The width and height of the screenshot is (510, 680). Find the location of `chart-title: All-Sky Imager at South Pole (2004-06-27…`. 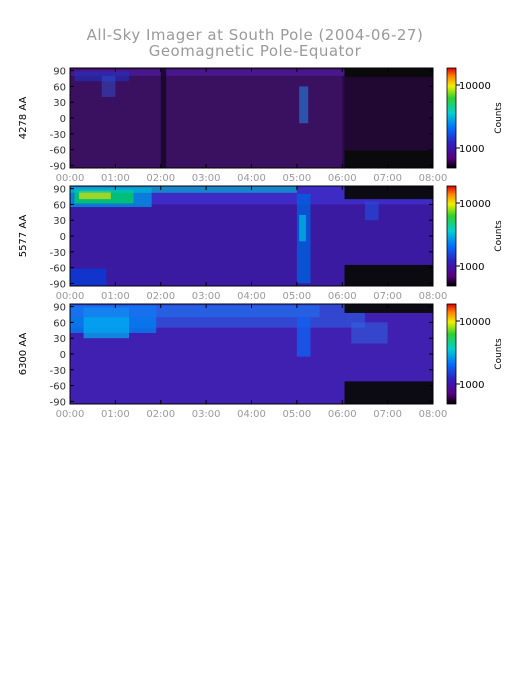

chart-title: All-Sky Imager at South Pole (2004-06-27… is located at coordinates (255, 35).